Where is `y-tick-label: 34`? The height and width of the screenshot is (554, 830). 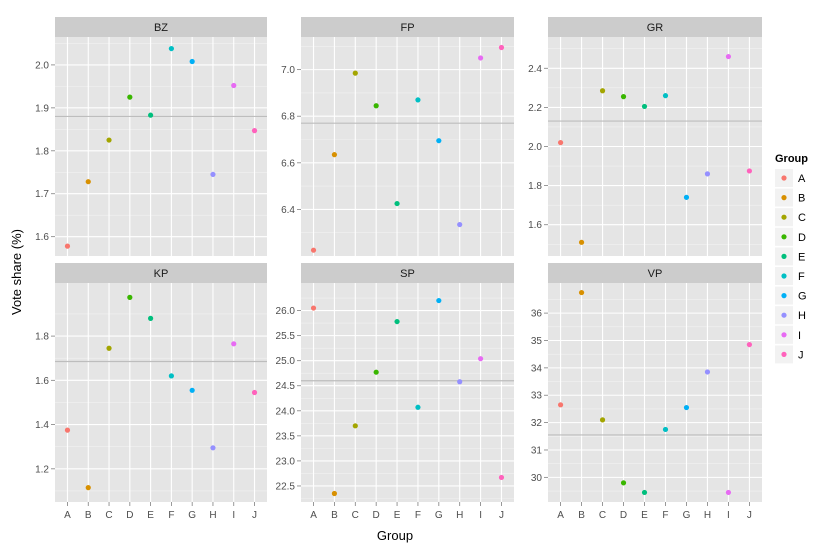 y-tick-label: 34 is located at coordinates (537, 368).